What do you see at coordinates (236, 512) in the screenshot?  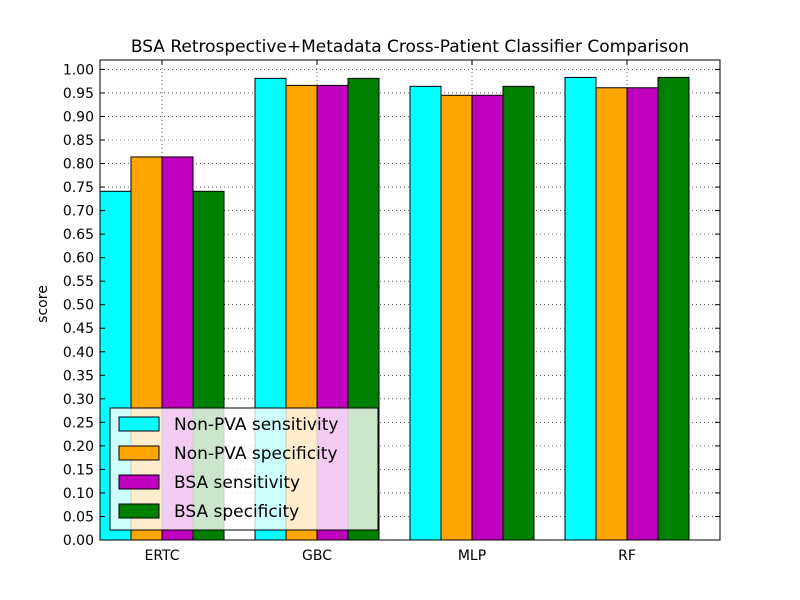 I see `legend-label: BSA specificity` at bounding box center [236, 512].